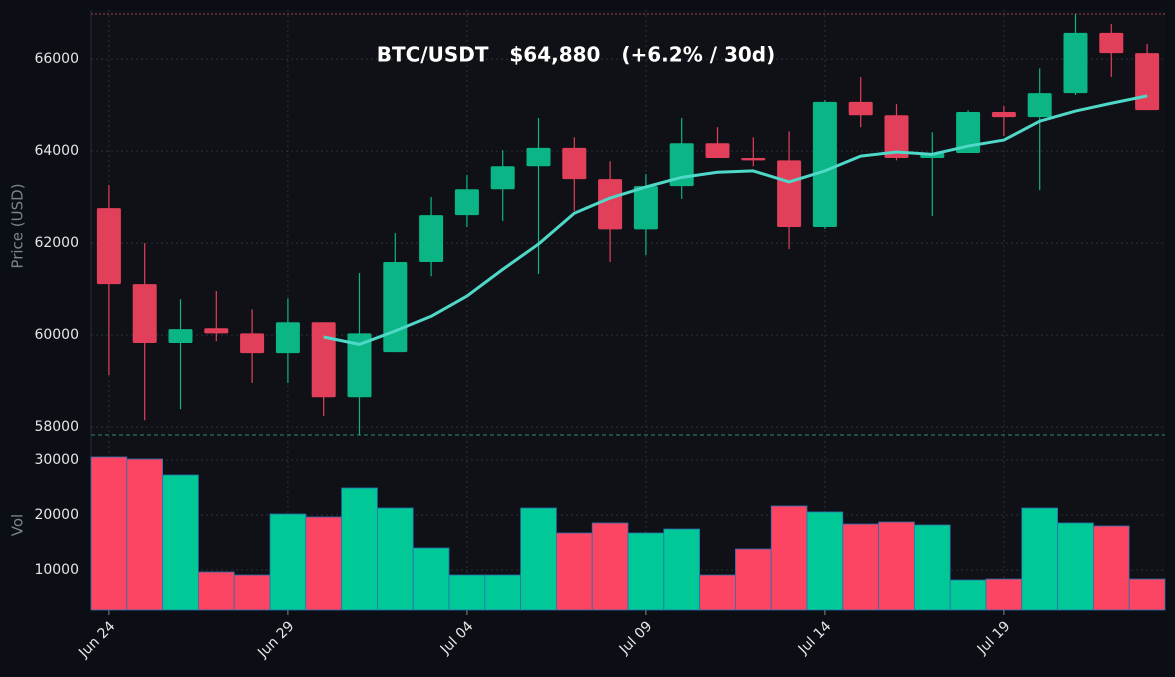 This screenshot has height=677, width=1175. Describe the element at coordinates (56, 335) in the screenshot. I see `y-tick-label: 60000` at that location.